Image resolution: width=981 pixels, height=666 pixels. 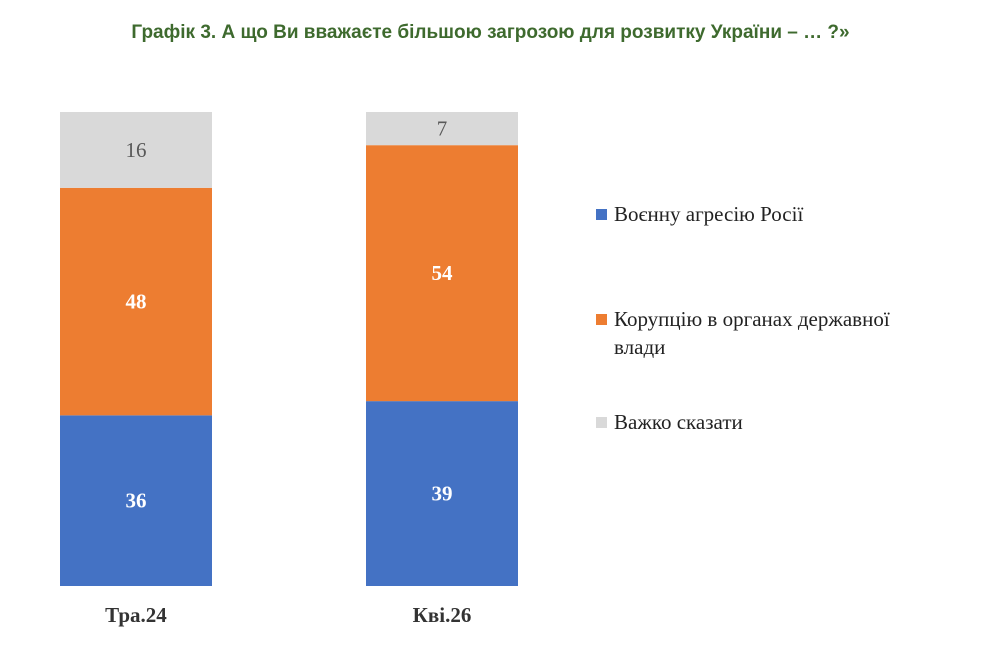 I want to click on legend-swatch-corruption, so click(x=601, y=319).